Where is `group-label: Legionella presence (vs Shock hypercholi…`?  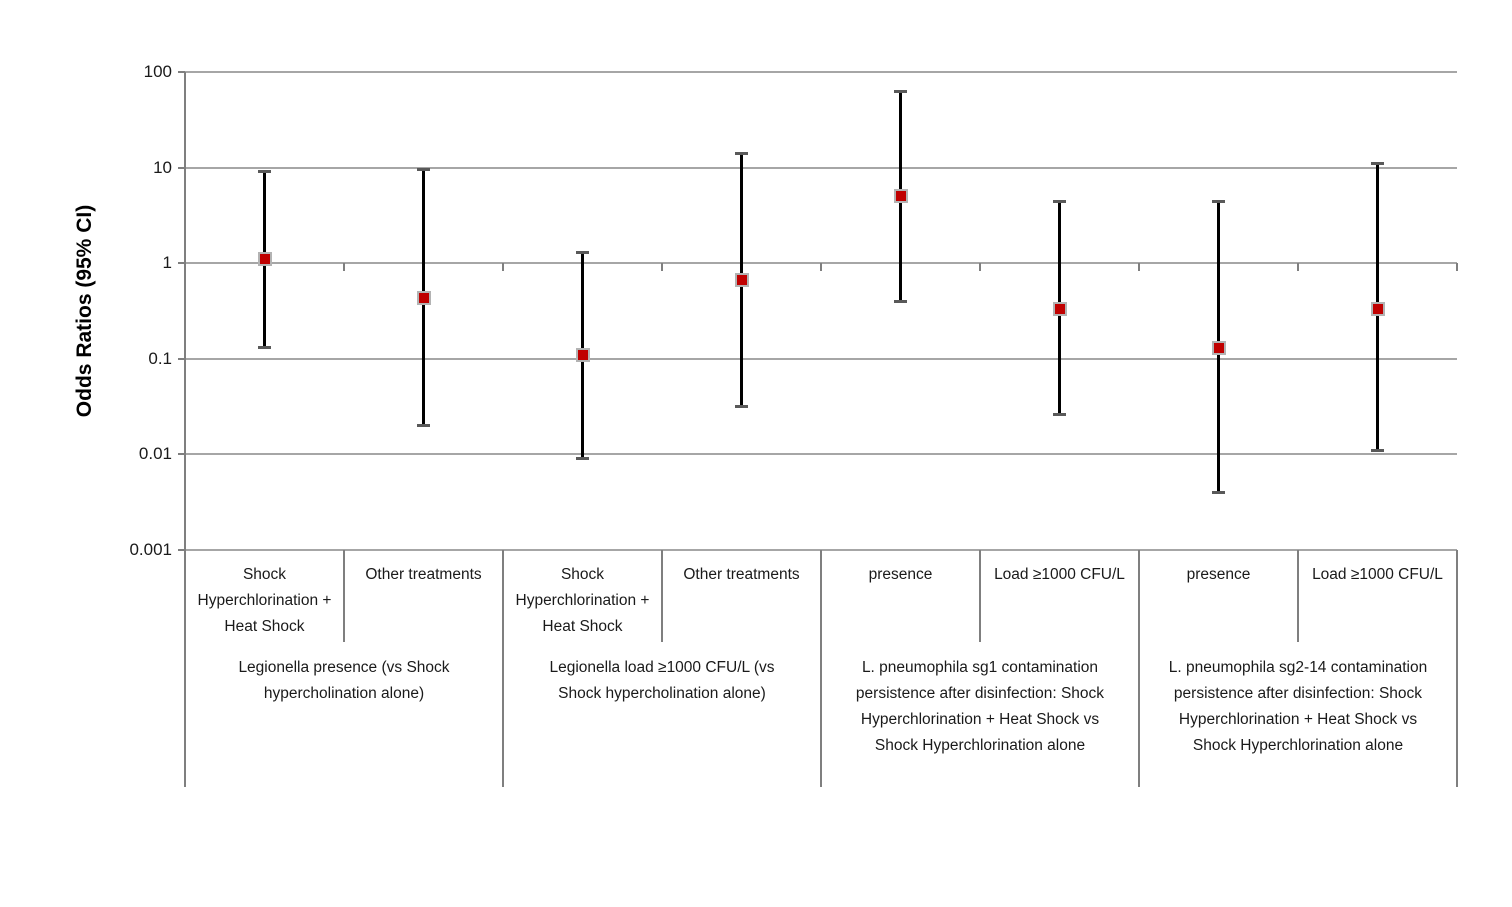
group-label: Legionella presence (vs Shock hypercholi… is located at coordinates (344, 680).